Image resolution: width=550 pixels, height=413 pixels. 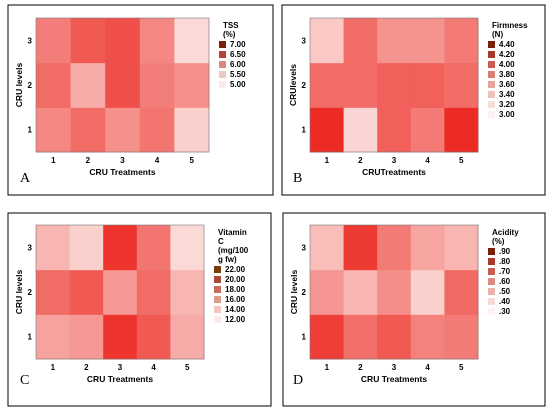 I want to click on y-axis-title: CRUlevels, so click(x=293, y=85).